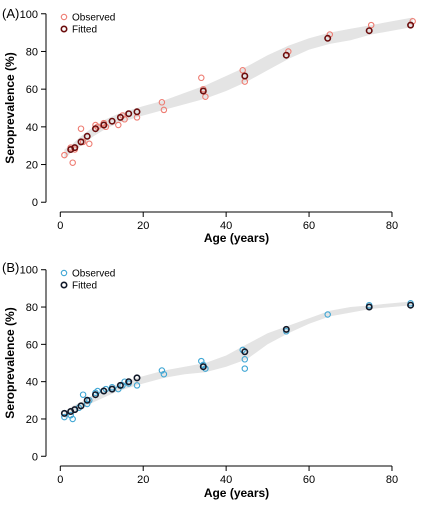 This screenshot has height=505, width=427. What do you see at coordinates (10, 13) in the screenshot?
I see `panel-label: (A)` at bounding box center [10, 13].